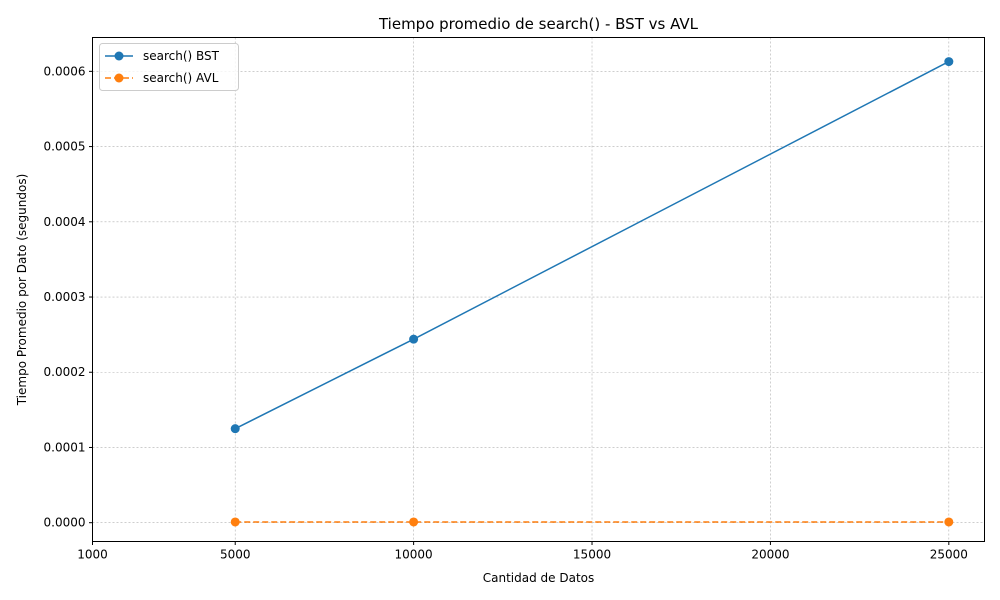  I want to click on y-tick-label: 0.0003, so click(65, 297).